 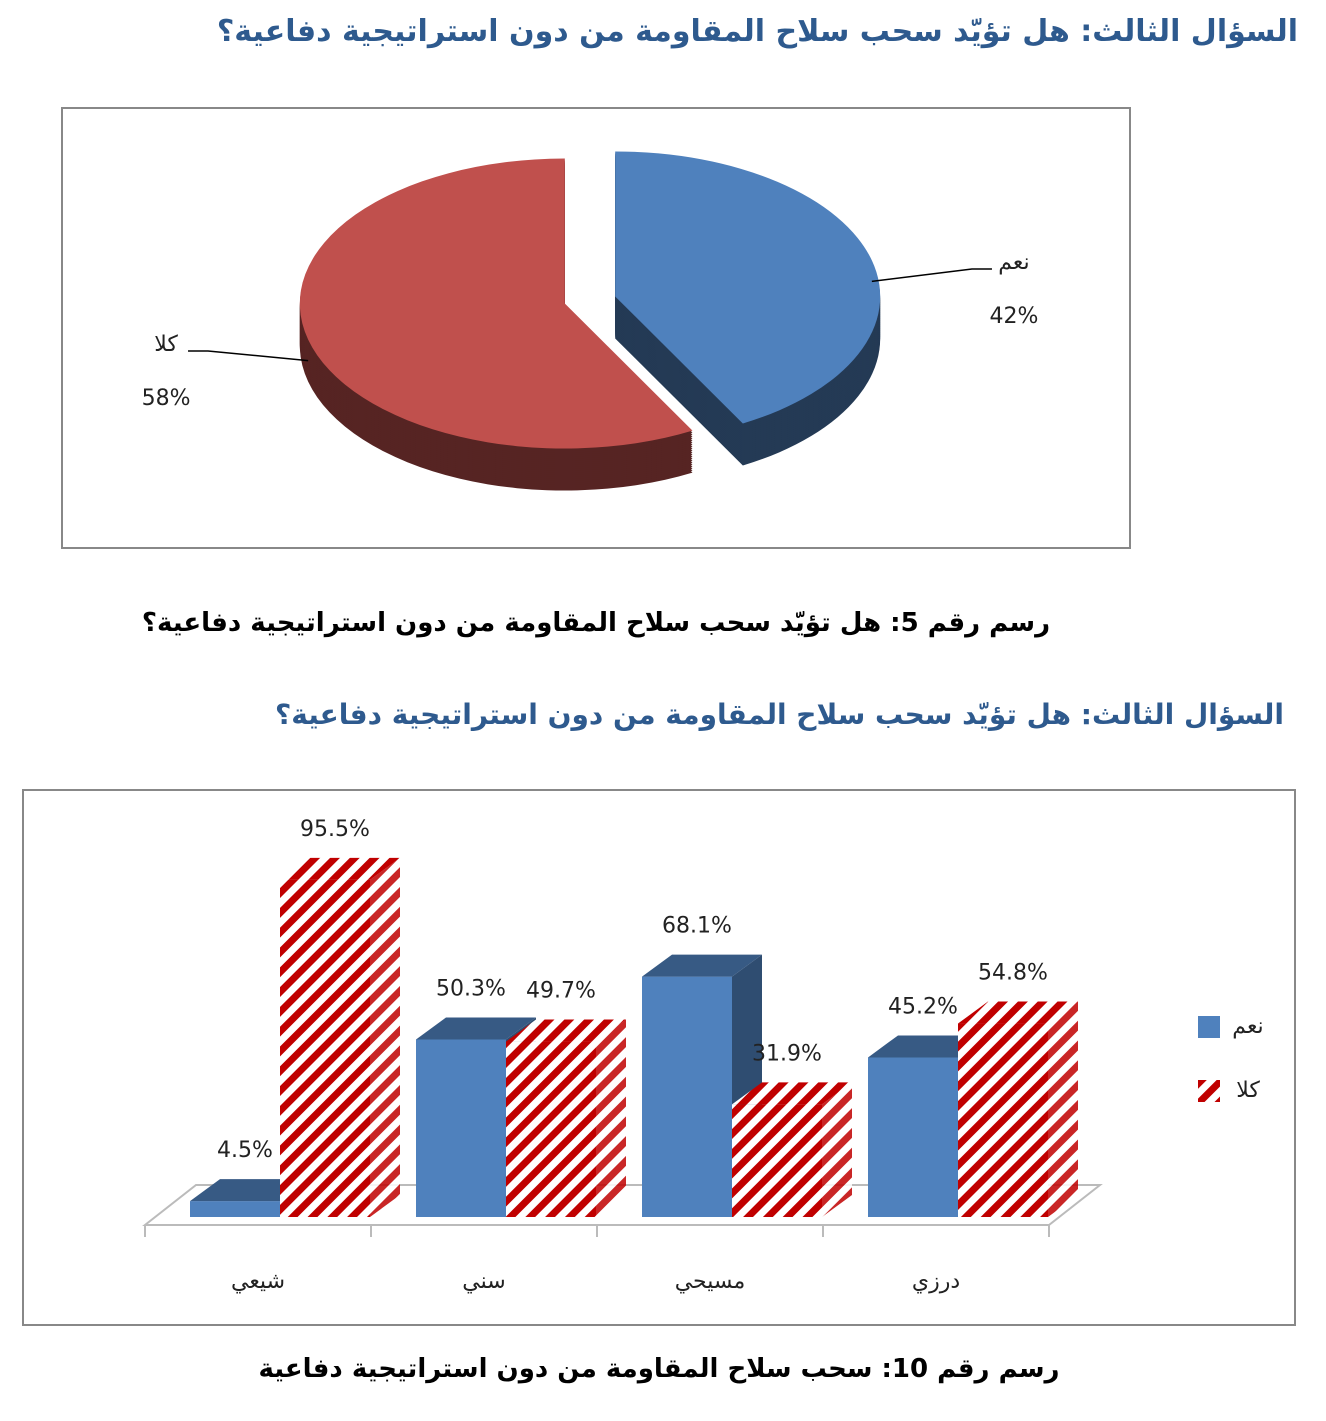 I want to click on value-label: 58%, so click(x=166, y=398).